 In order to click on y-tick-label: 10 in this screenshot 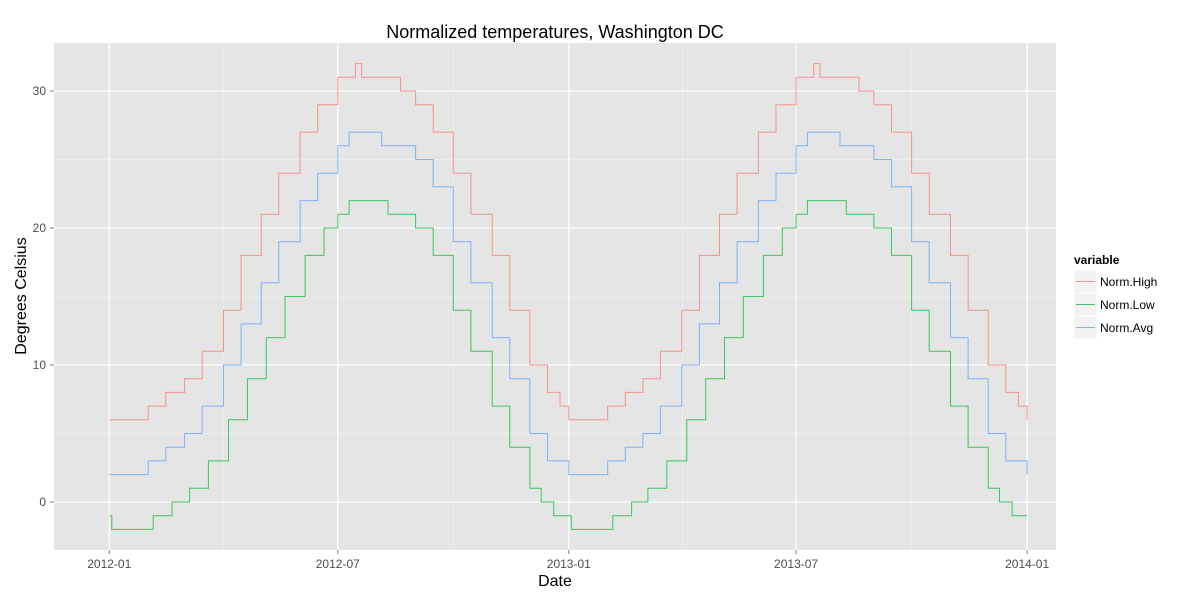, I will do `click(40, 365)`.